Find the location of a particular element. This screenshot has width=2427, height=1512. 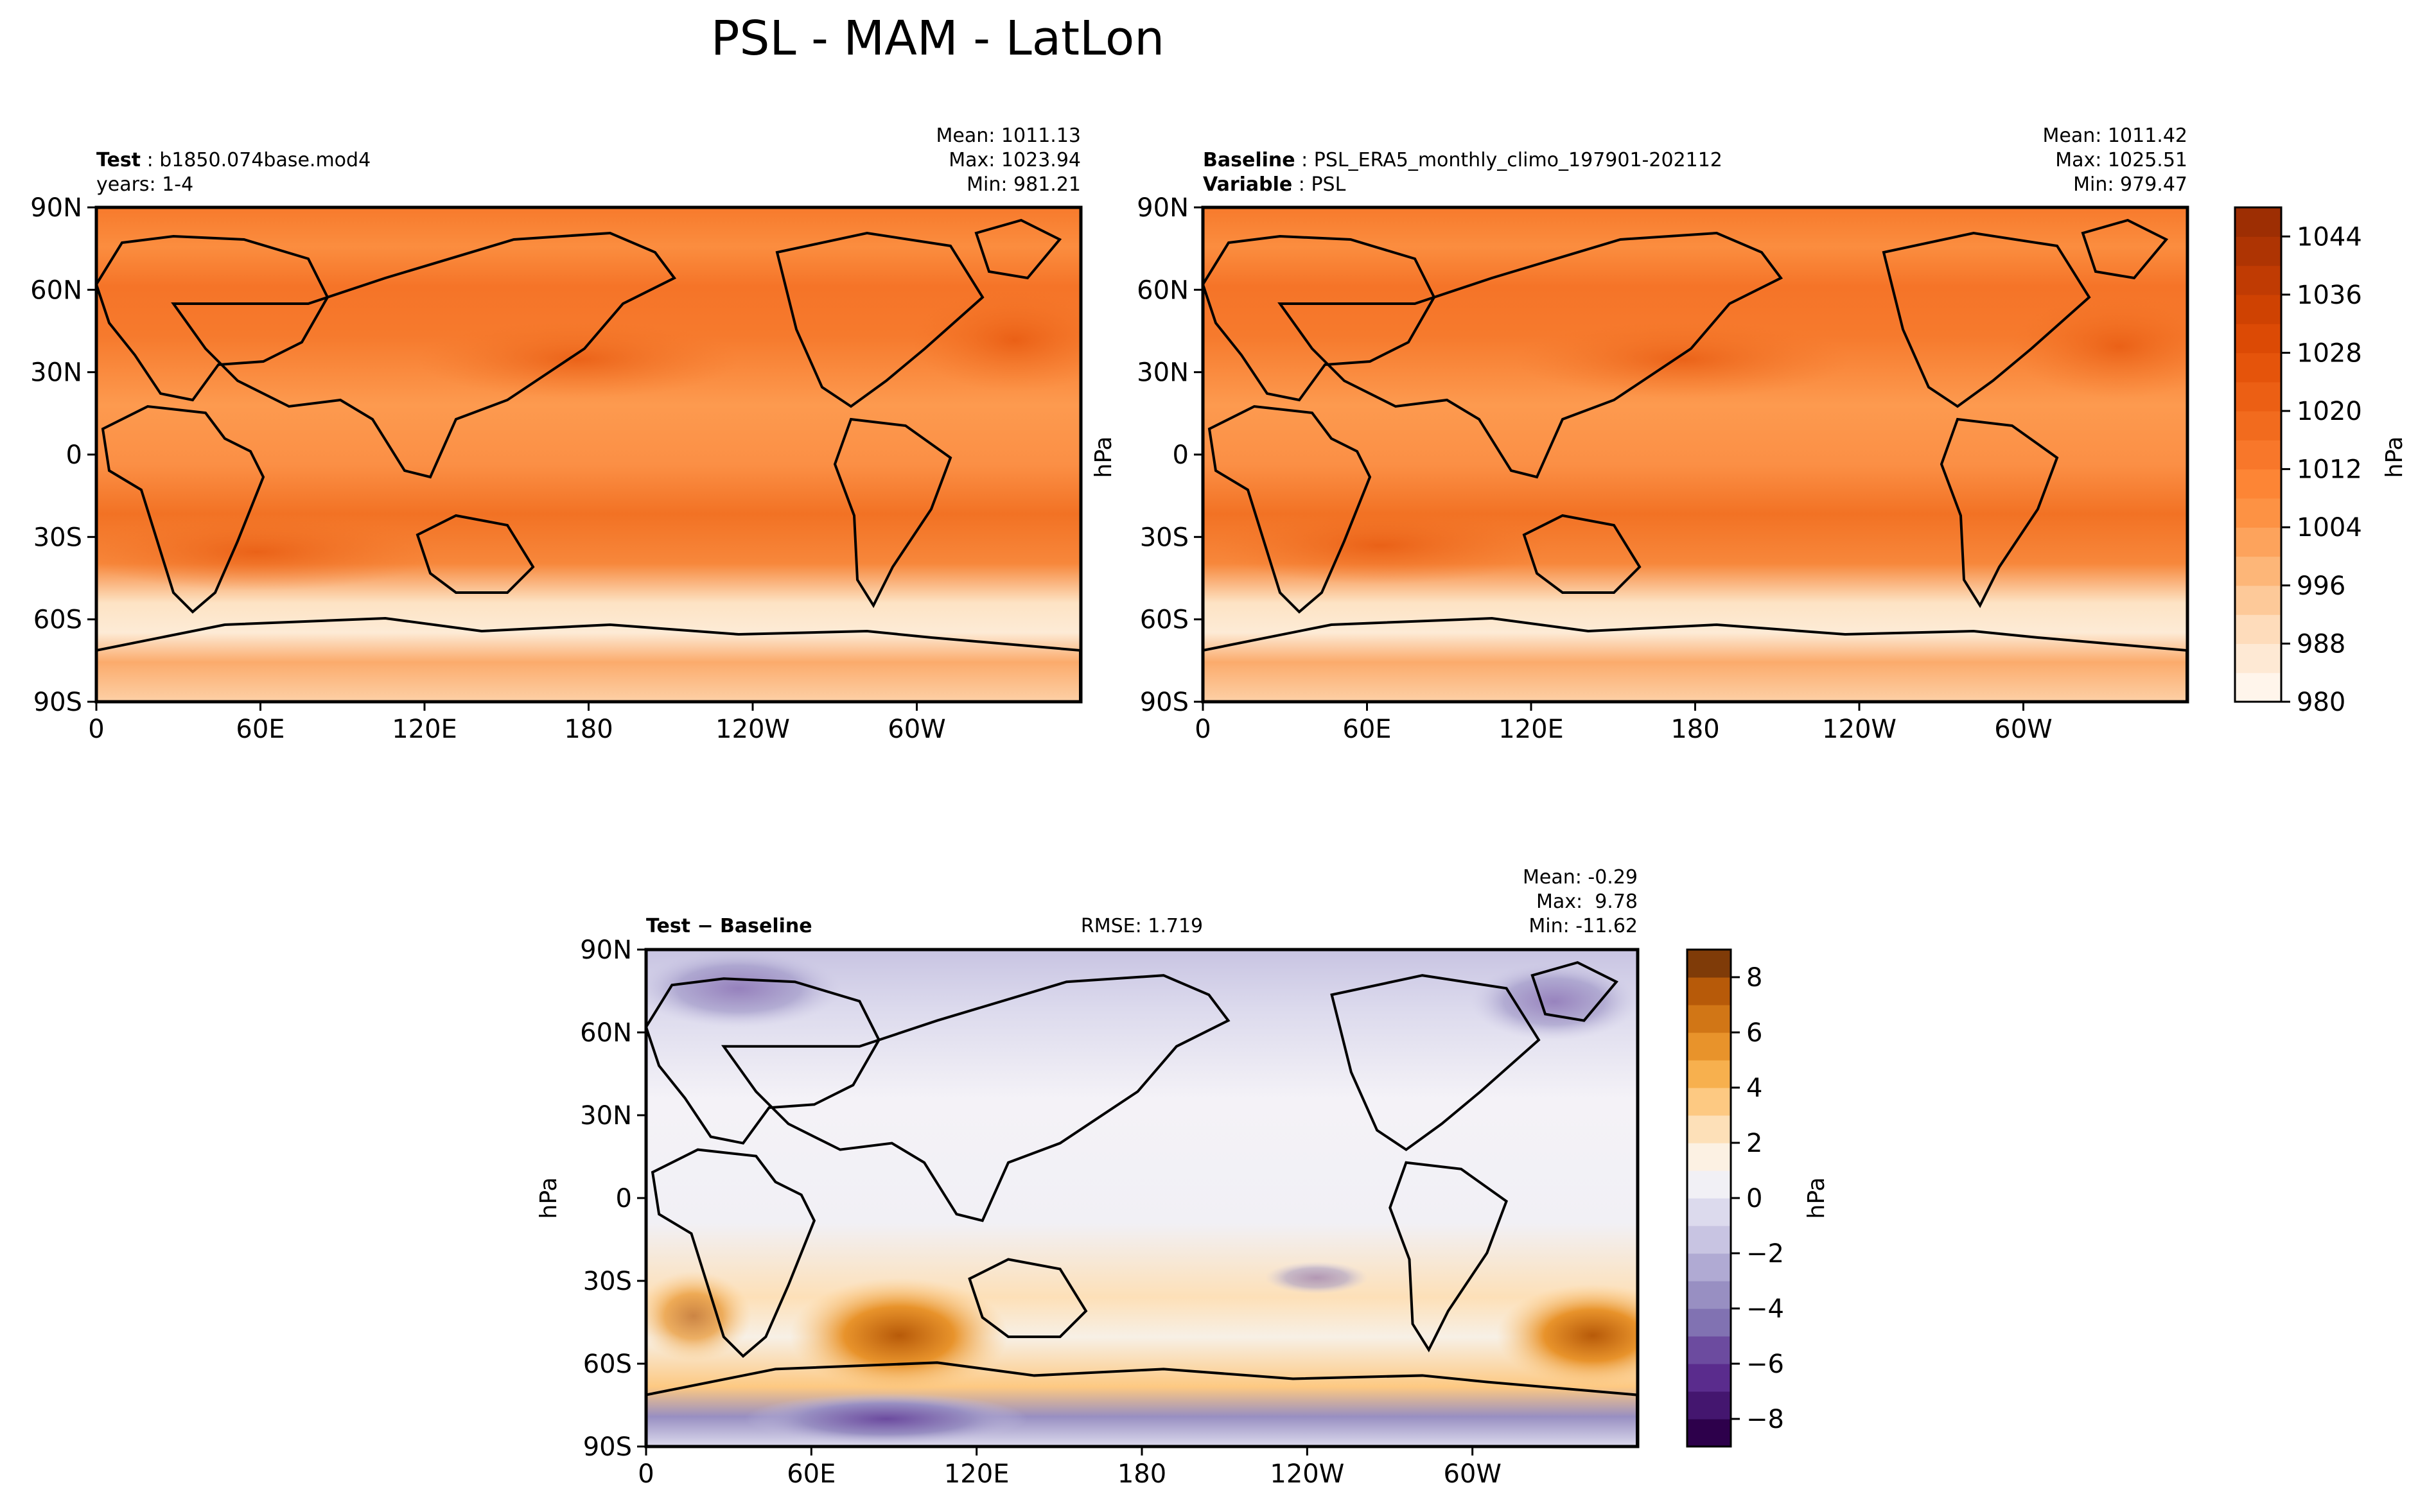

colorbar-tick-label: −8 is located at coordinates (1765, 1419).